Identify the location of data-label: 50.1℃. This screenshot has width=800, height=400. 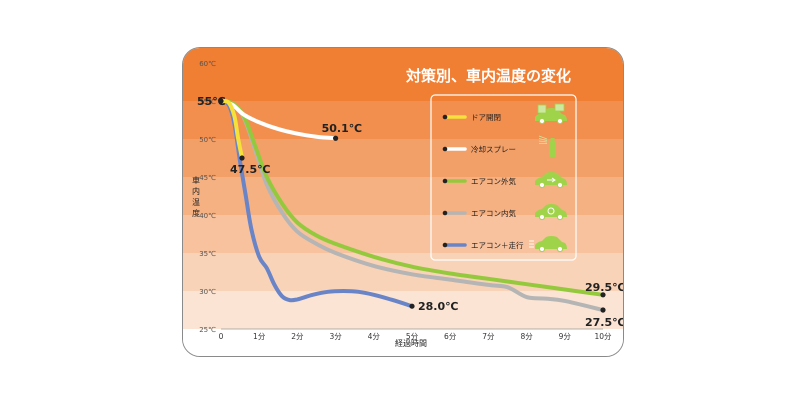
(342, 128).